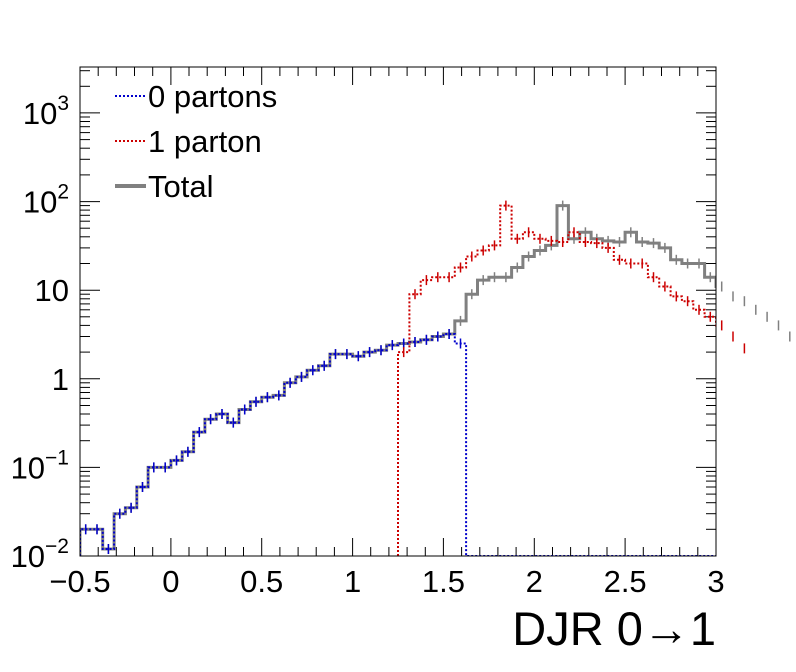 The height and width of the screenshot is (672, 796). What do you see at coordinates (212, 96) in the screenshot?
I see `legend-0-partons-label: 0 partons` at bounding box center [212, 96].